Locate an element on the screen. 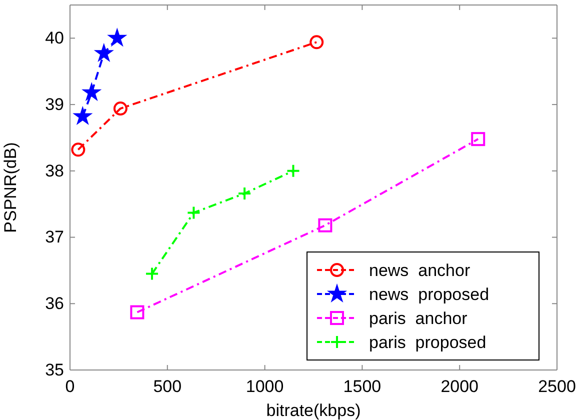  y-axis-title: PSPNR(dB) is located at coordinates (10, 187).